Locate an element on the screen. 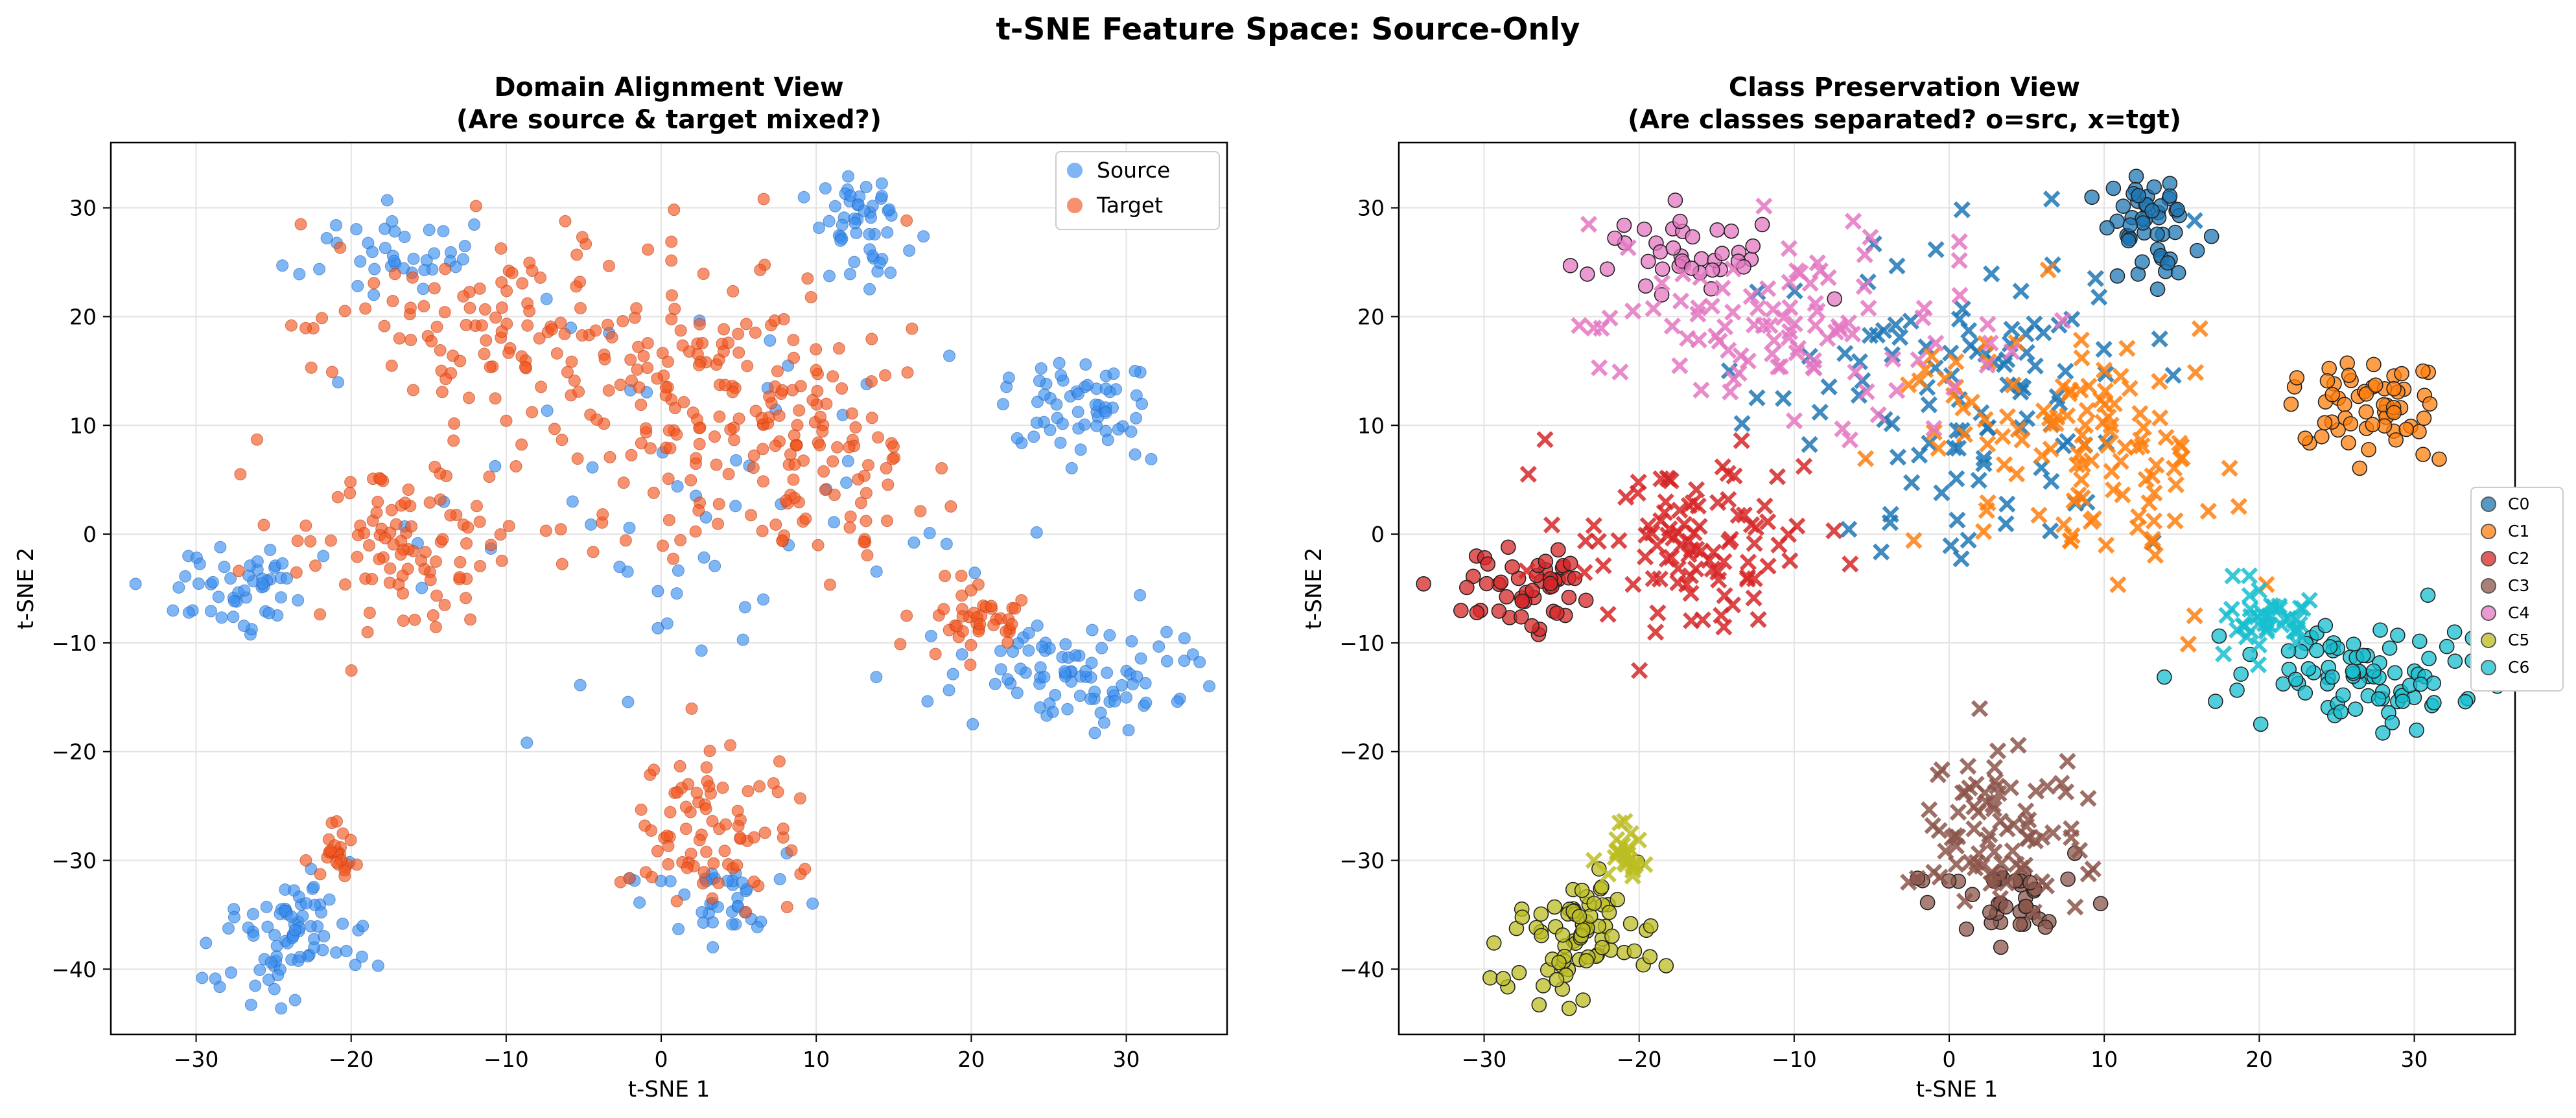 This screenshot has width=2576, height=1118. legend-label-source: Source is located at coordinates (1134, 170).